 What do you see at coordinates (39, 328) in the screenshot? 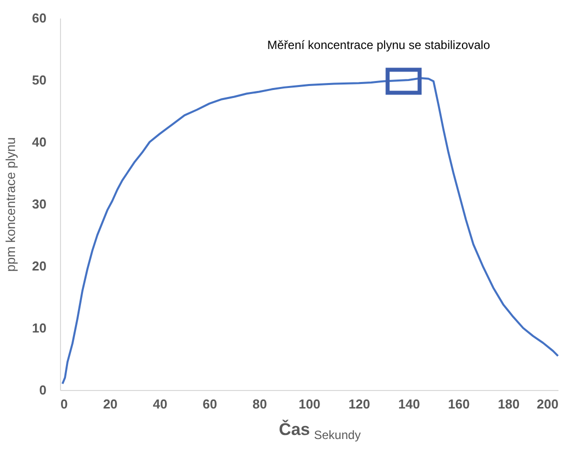
I see `y-tick-label: 10` at bounding box center [39, 328].